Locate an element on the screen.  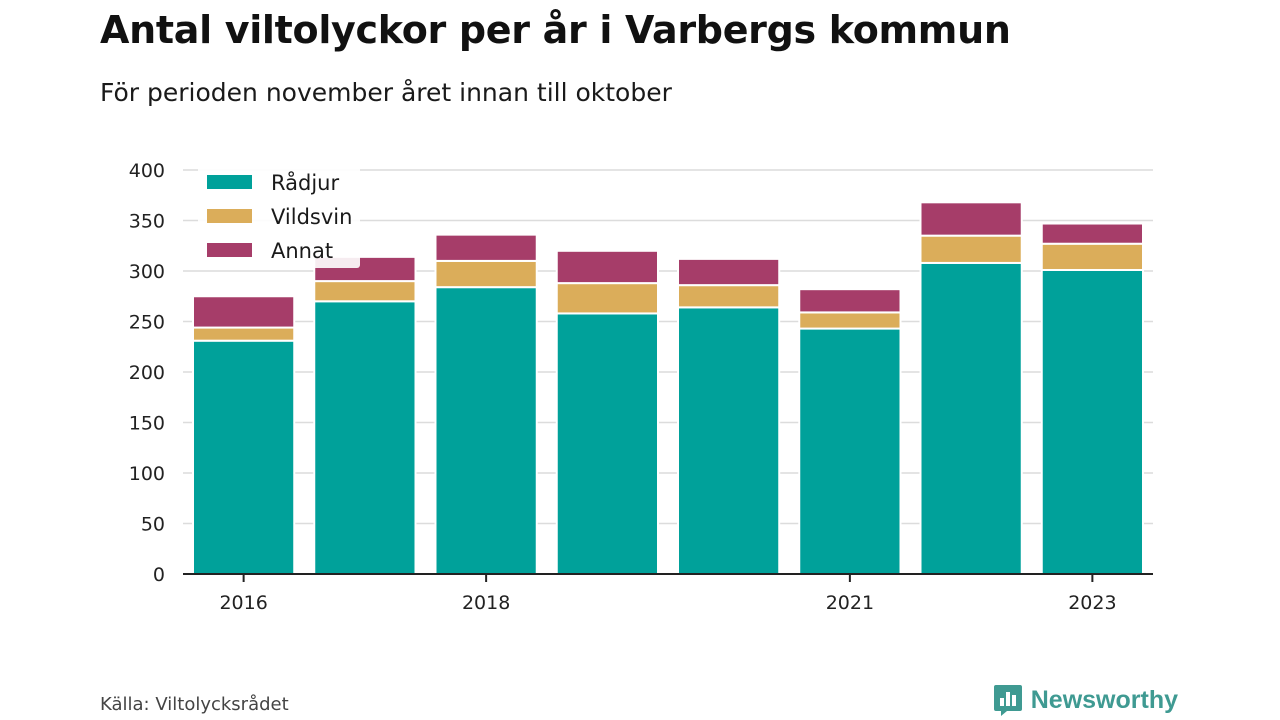
x-axis: 2016 2018 2021 2023 is located at coordinates (668, 593).